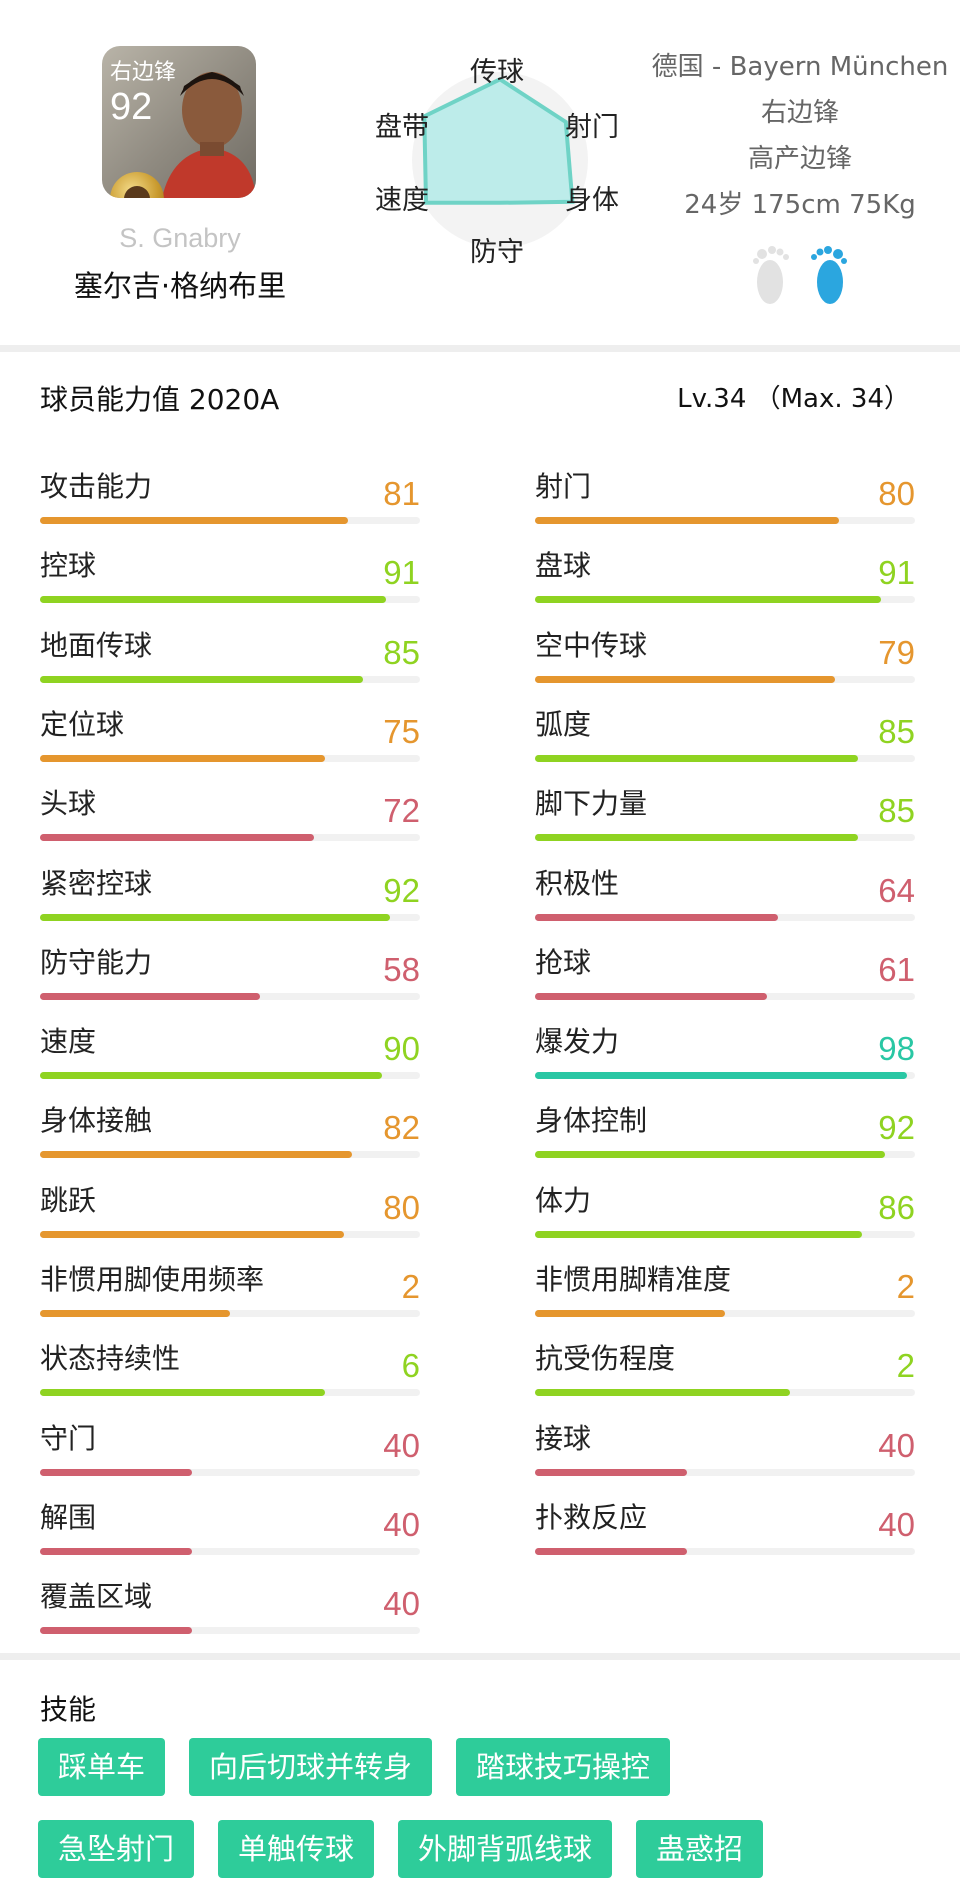 The height and width of the screenshot is (1878, 960). Describe the element at coordinates (725, 664) in the screenshot. I see `stat-row: 空中传球 79` at that location.